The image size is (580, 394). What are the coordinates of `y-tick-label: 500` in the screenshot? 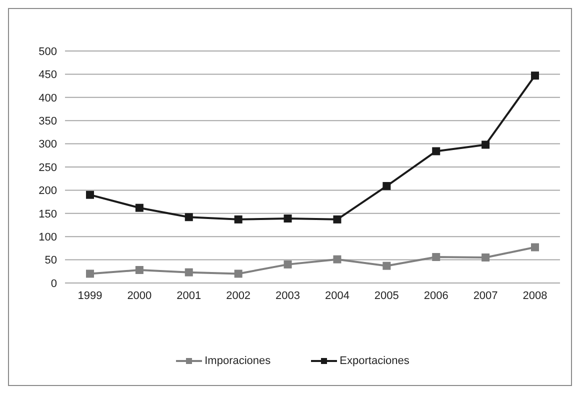 It's located at (47, 52).